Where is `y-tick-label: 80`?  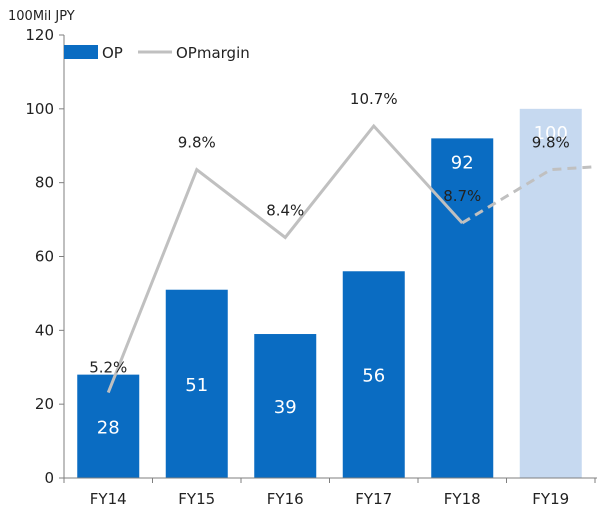 y-tick-label: 80 is located at coordinates (44, 183).